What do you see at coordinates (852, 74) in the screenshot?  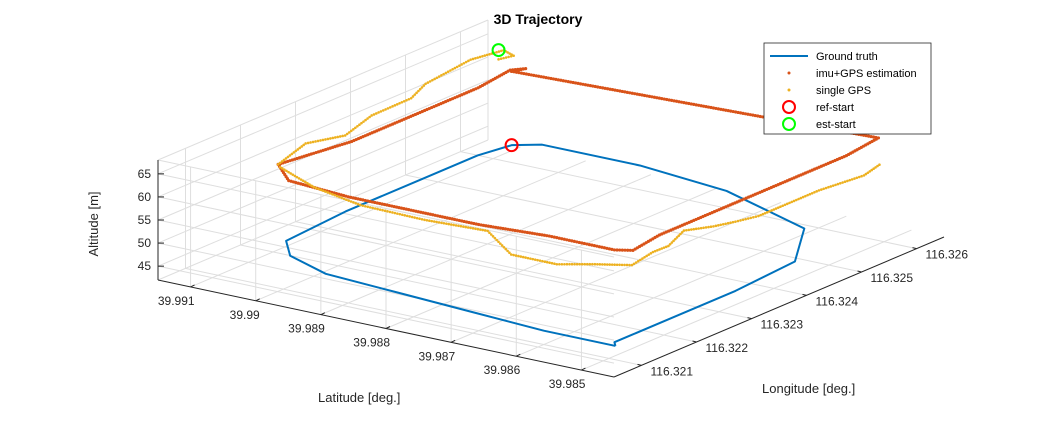 I see `legend-entry-imu-gps-estimation: imu+GPS estimation` at bounding box center [852, 74].